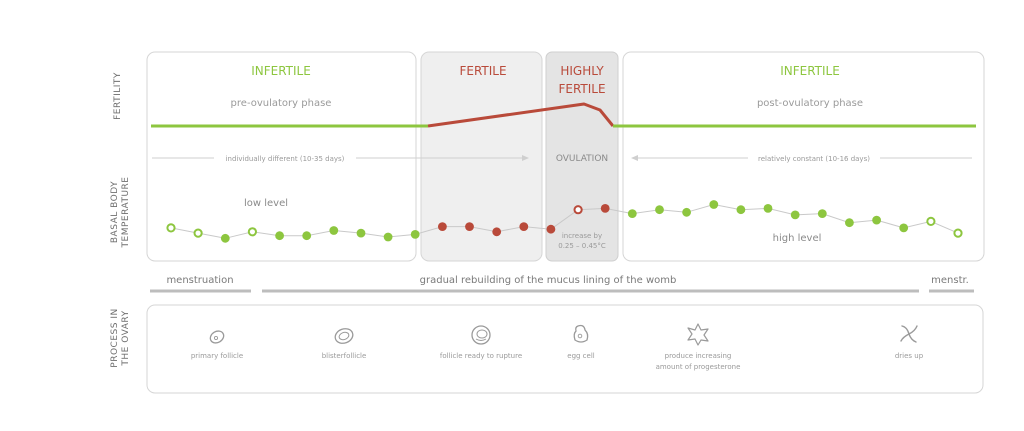  What do you see at coordinates (217, 337) in the screenshot?
I see `primary-follicle-icon` at bounding box center [217, 337].